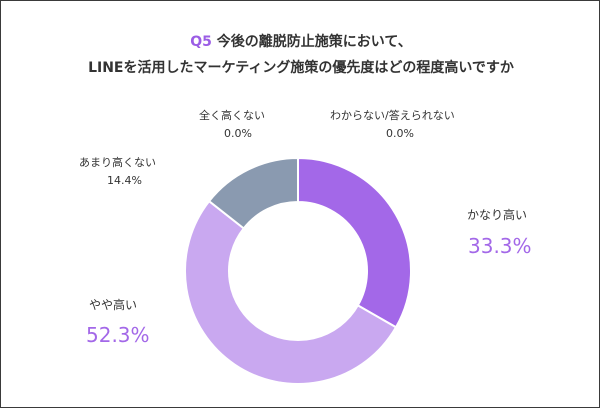 Image resolution: width=600 pixels, height=408 pixels. Describe the element at coordinates (238, 133) in the screenshot. I see `slice-value-not-at-all: 0.0%` at that location.